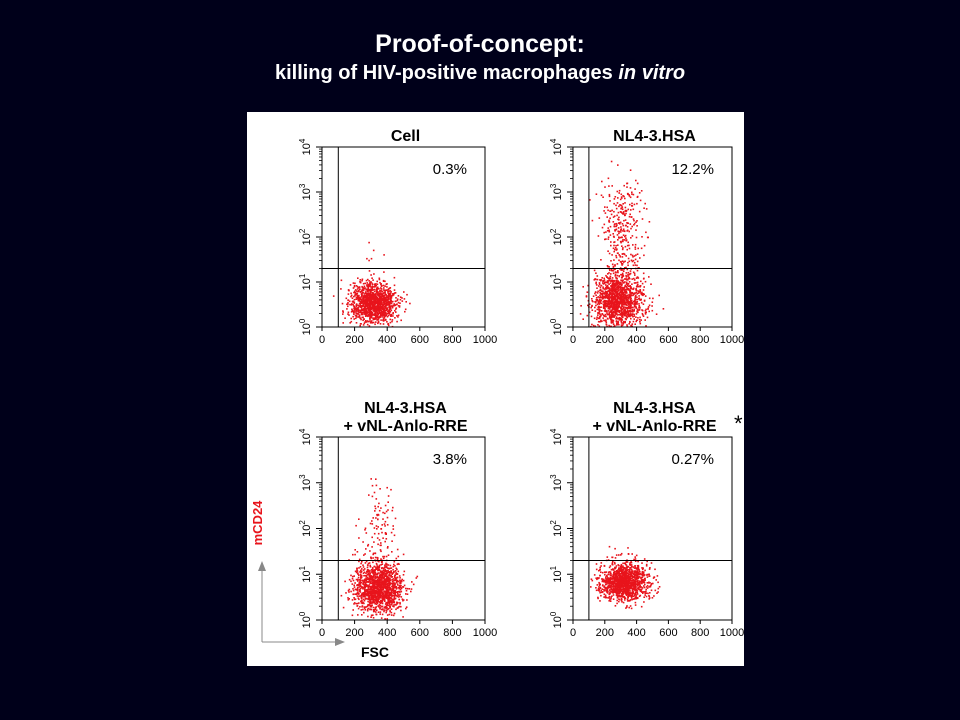 The height and width of the screenshot is (720, 960). Describe the element at coordinates (553, 275) in the screenshot. I see `y-tick-exponent: 1` at that location.